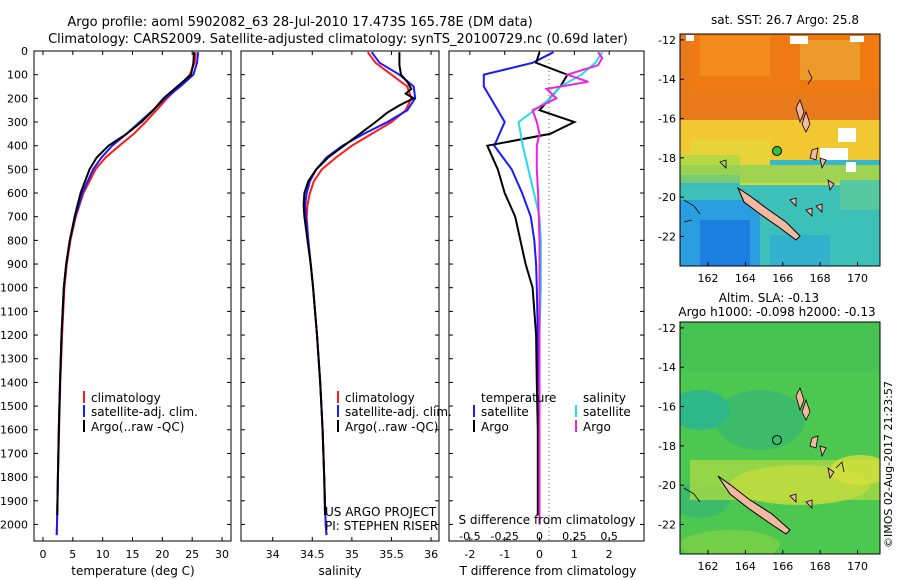 The image size is (900, 580). What do you see at coordinates (547, 520) in the screenshot?
I see `s-difference-label: S difference from climatology` at bounding box center [547, 520].